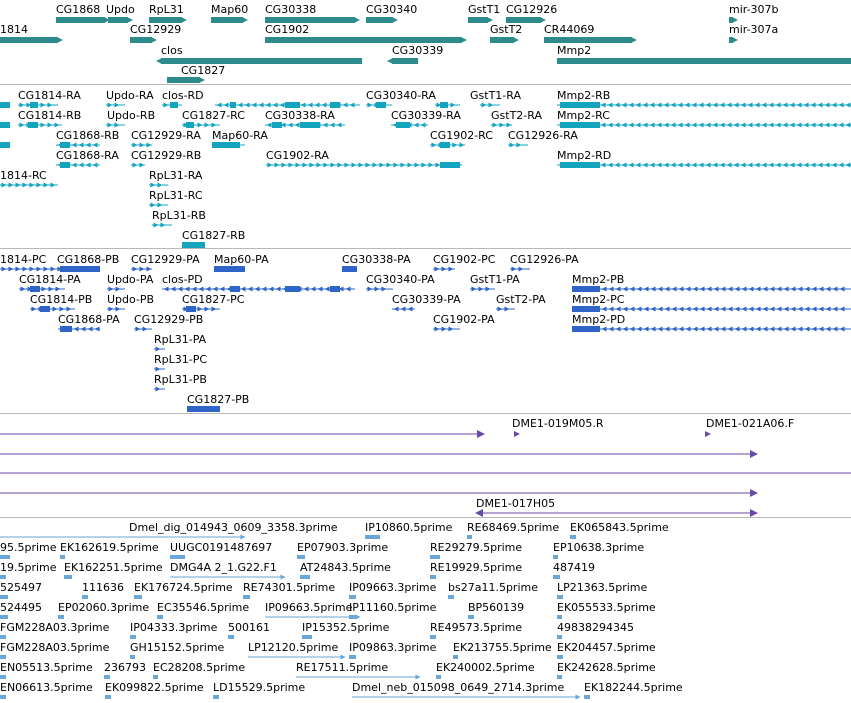  Describe the element at coordinates (88, 135) in the screenshot. I see `transcript-label: CG1868-RB` at that location.